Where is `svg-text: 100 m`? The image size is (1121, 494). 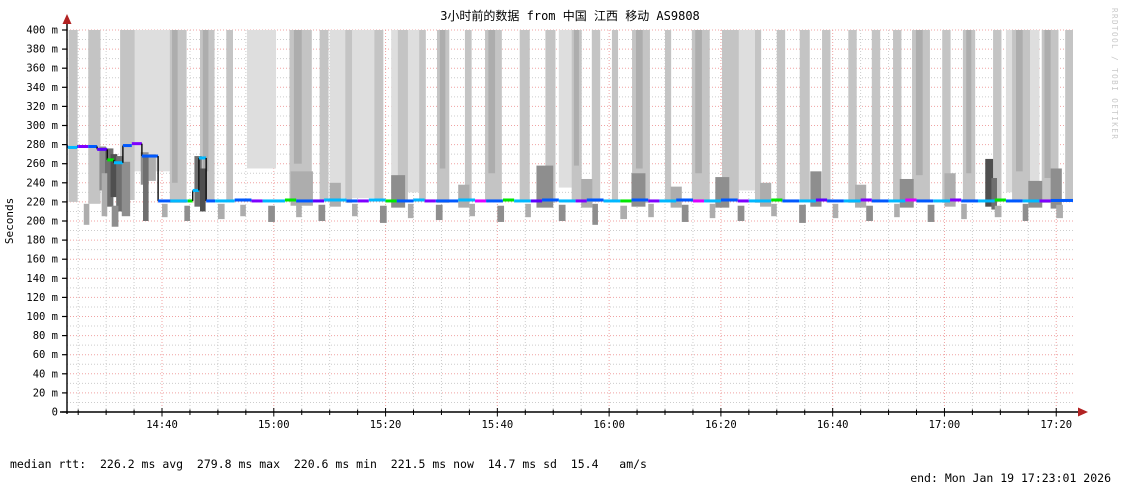 svg-text: 100 m is located at coordinates (42, 317).